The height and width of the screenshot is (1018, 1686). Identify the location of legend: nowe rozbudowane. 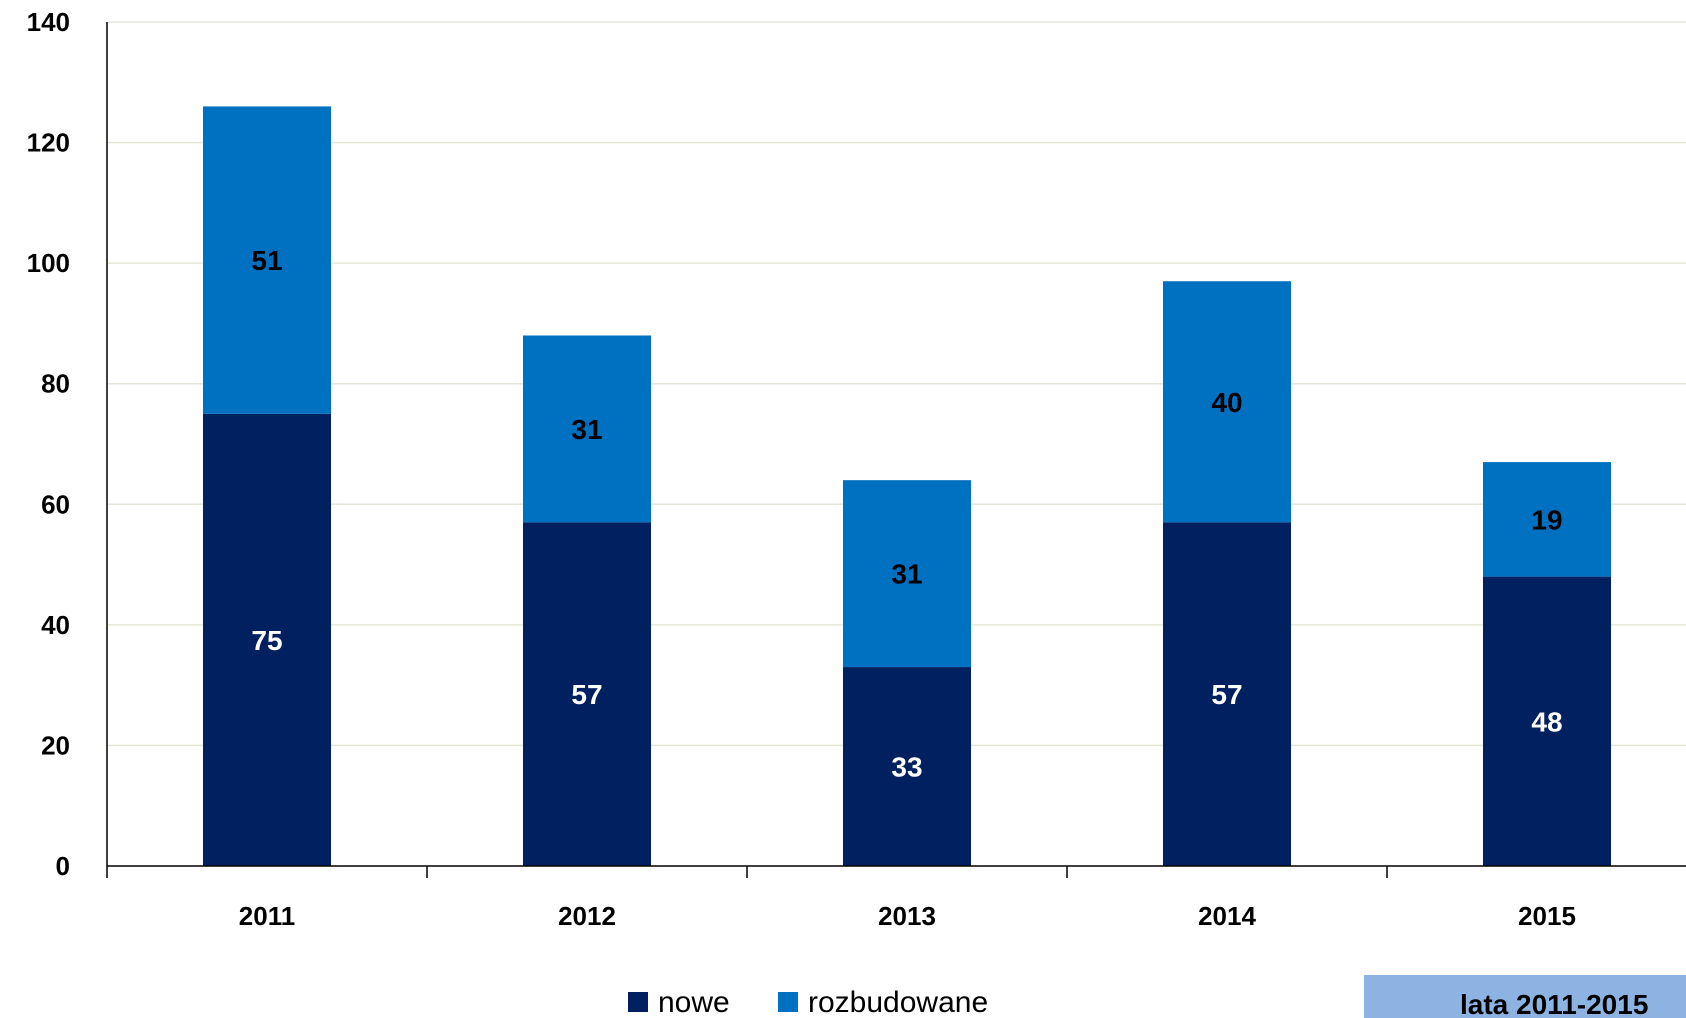
(808, 1002).